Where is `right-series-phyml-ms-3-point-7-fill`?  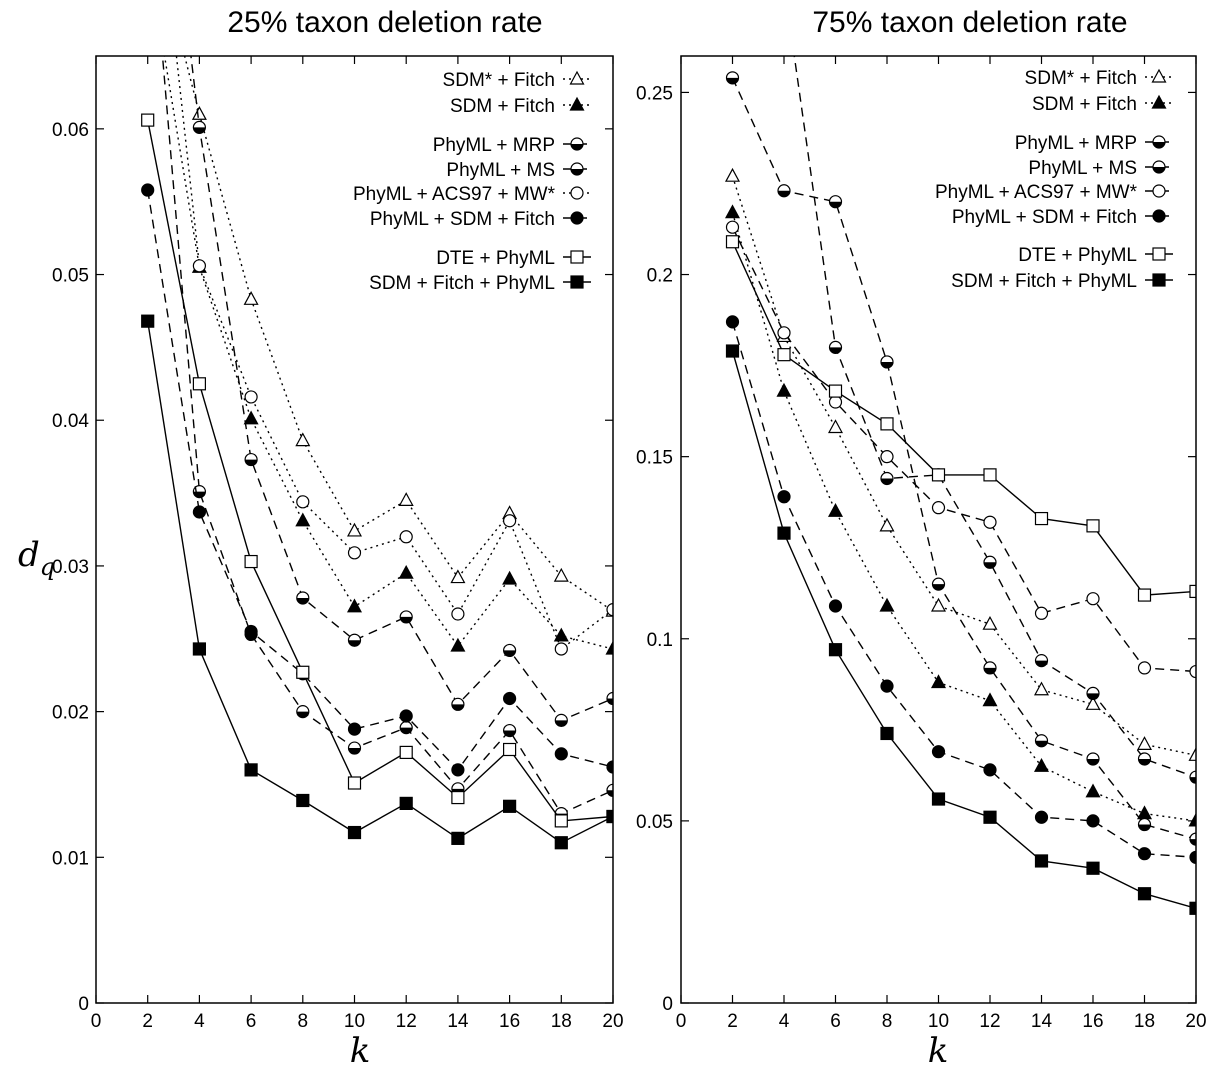
right-series-phyml-ms-3-point-7-fill is located at coordinates (1093, 696).